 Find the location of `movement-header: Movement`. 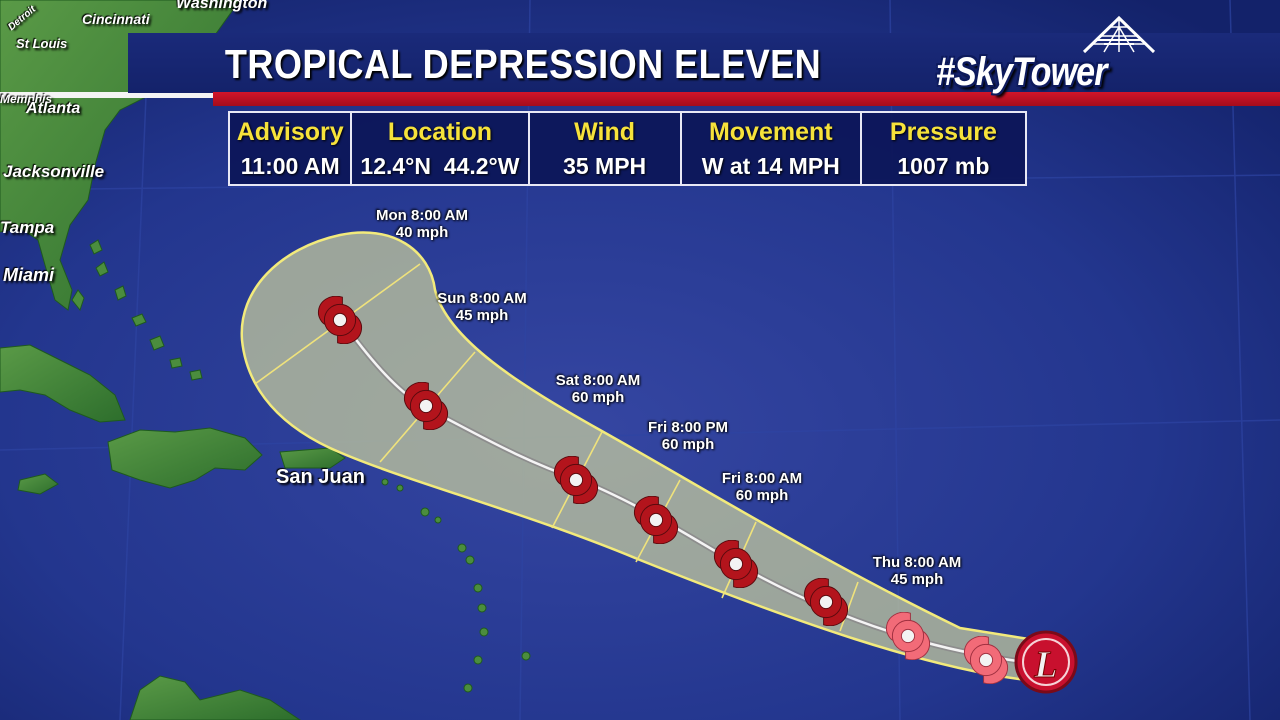

movement-header: Movement is located at coordinates (770, 132).